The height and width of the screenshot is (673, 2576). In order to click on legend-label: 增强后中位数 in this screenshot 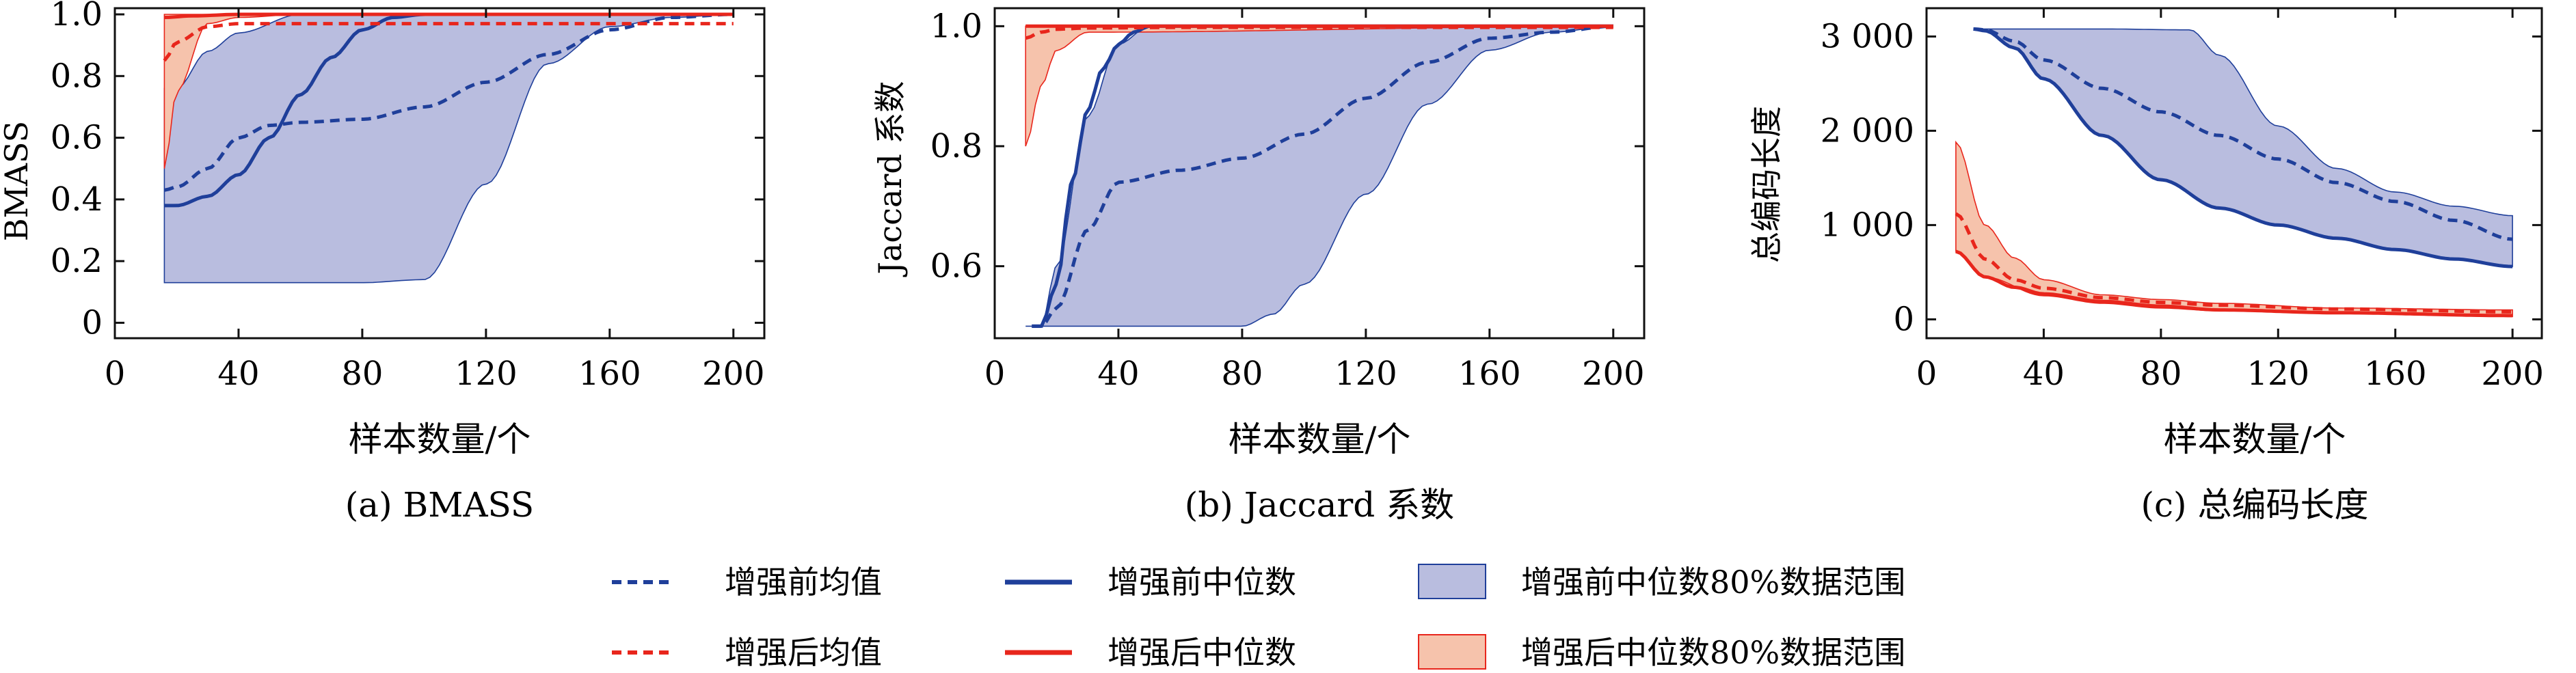, I will do `click(1202, 652)`.